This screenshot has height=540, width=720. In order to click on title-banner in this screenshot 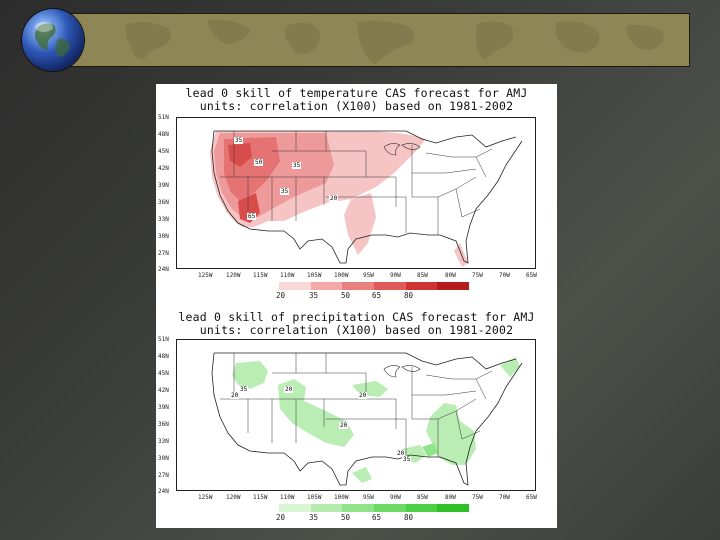, I will do `click(373, 40)`.